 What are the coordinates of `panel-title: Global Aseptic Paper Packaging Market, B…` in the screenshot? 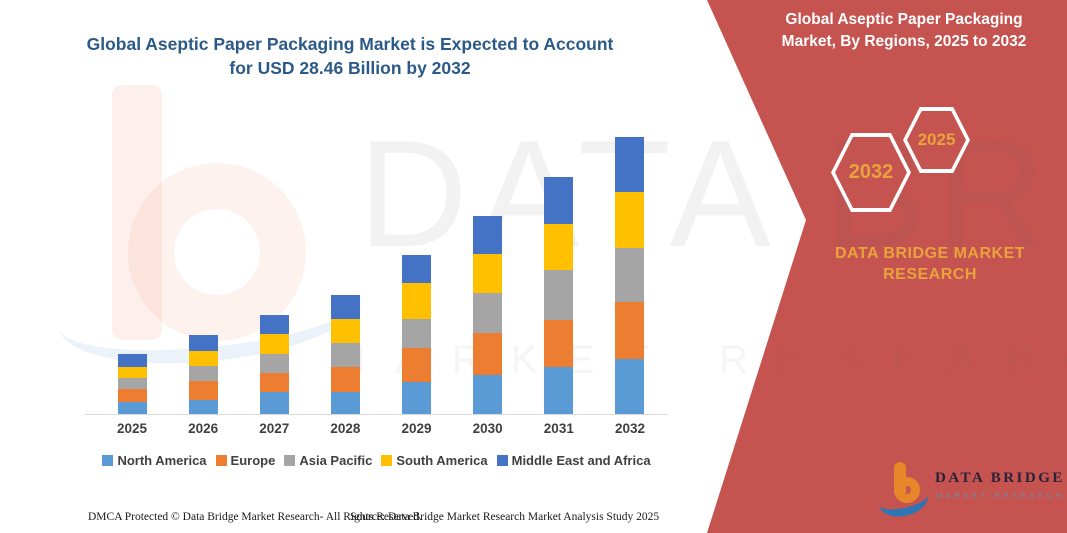 It's located at (904, 31).